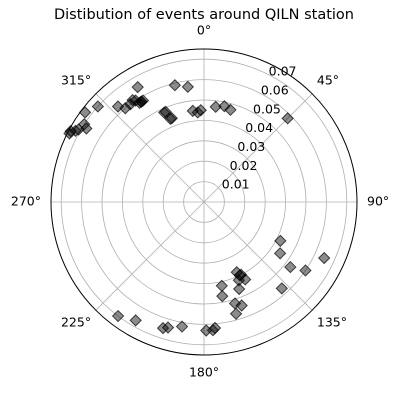 The width and height of the screenshot is (400, 400). What do you see at coordinates (76, 321) in the screenshot?
I see `angular-tick-label-5: 225°` at bounding box center [76, 321].